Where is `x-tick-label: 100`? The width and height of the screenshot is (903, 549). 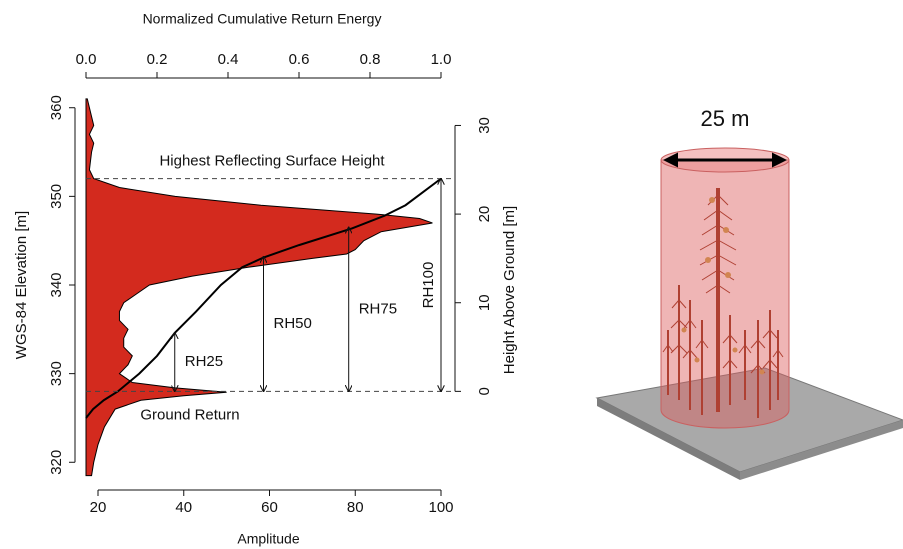 x-tick-label: 100 is located at coordinates (440, 507).